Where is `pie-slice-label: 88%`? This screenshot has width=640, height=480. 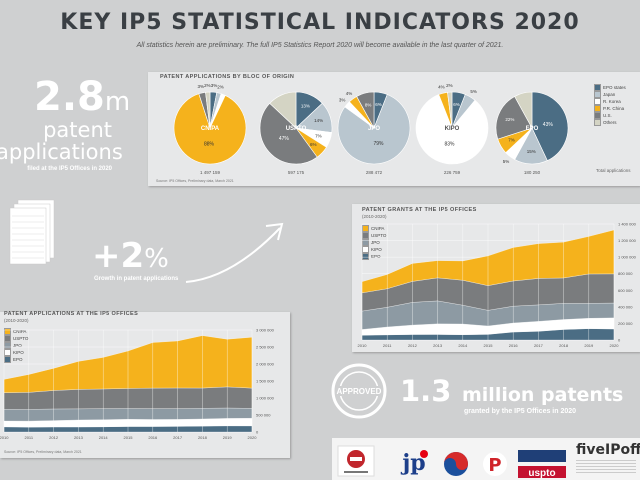 pie-slice-label: 88% is located at coordinates (209, 145).